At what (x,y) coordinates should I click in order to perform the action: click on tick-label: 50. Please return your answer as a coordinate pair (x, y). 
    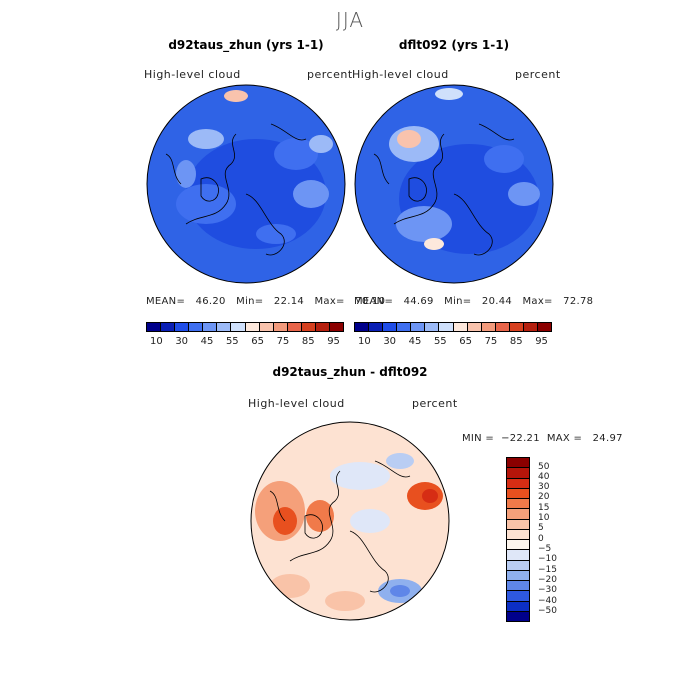
    Looking at the image, I should click on (544, 467).